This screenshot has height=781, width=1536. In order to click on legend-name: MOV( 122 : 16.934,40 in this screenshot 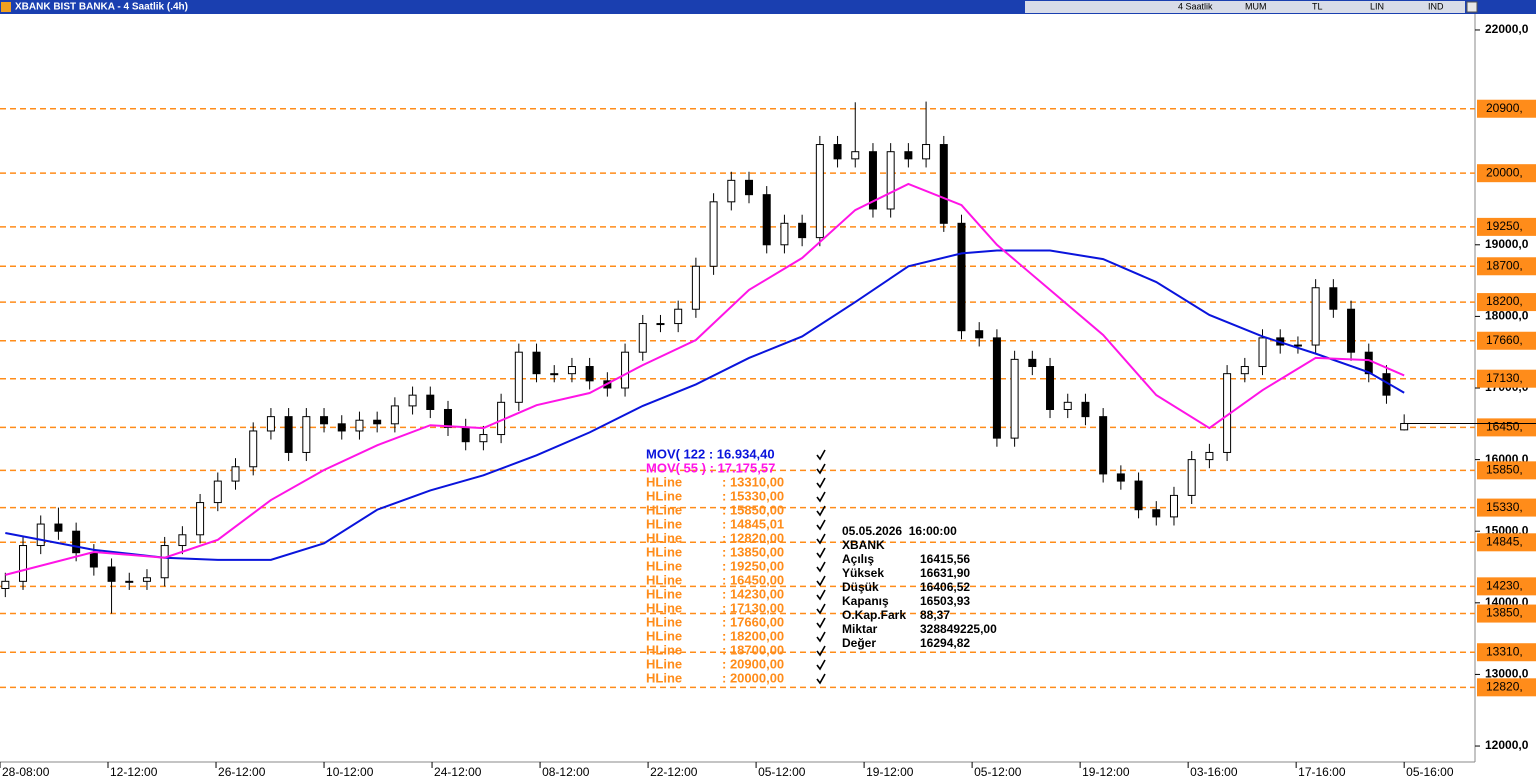, I will do `click(710, 453)`.